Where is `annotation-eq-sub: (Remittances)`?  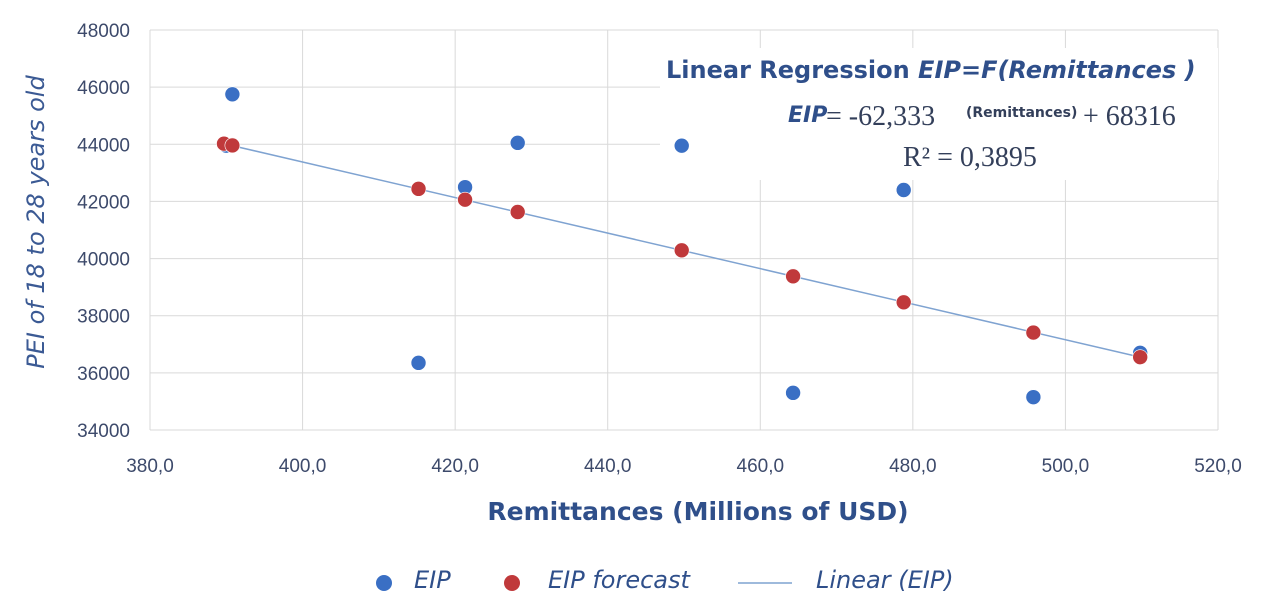 annotation-eq-sub: (Remittances) is located at coordinates (1021, 113).